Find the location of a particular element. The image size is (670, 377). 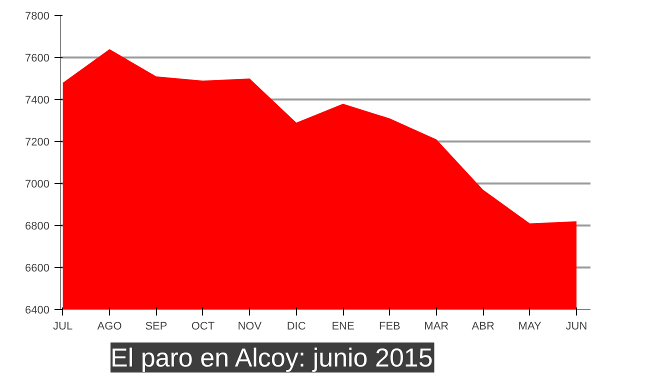

y-tick-label: 7600 is located at coordinates (37, 58).